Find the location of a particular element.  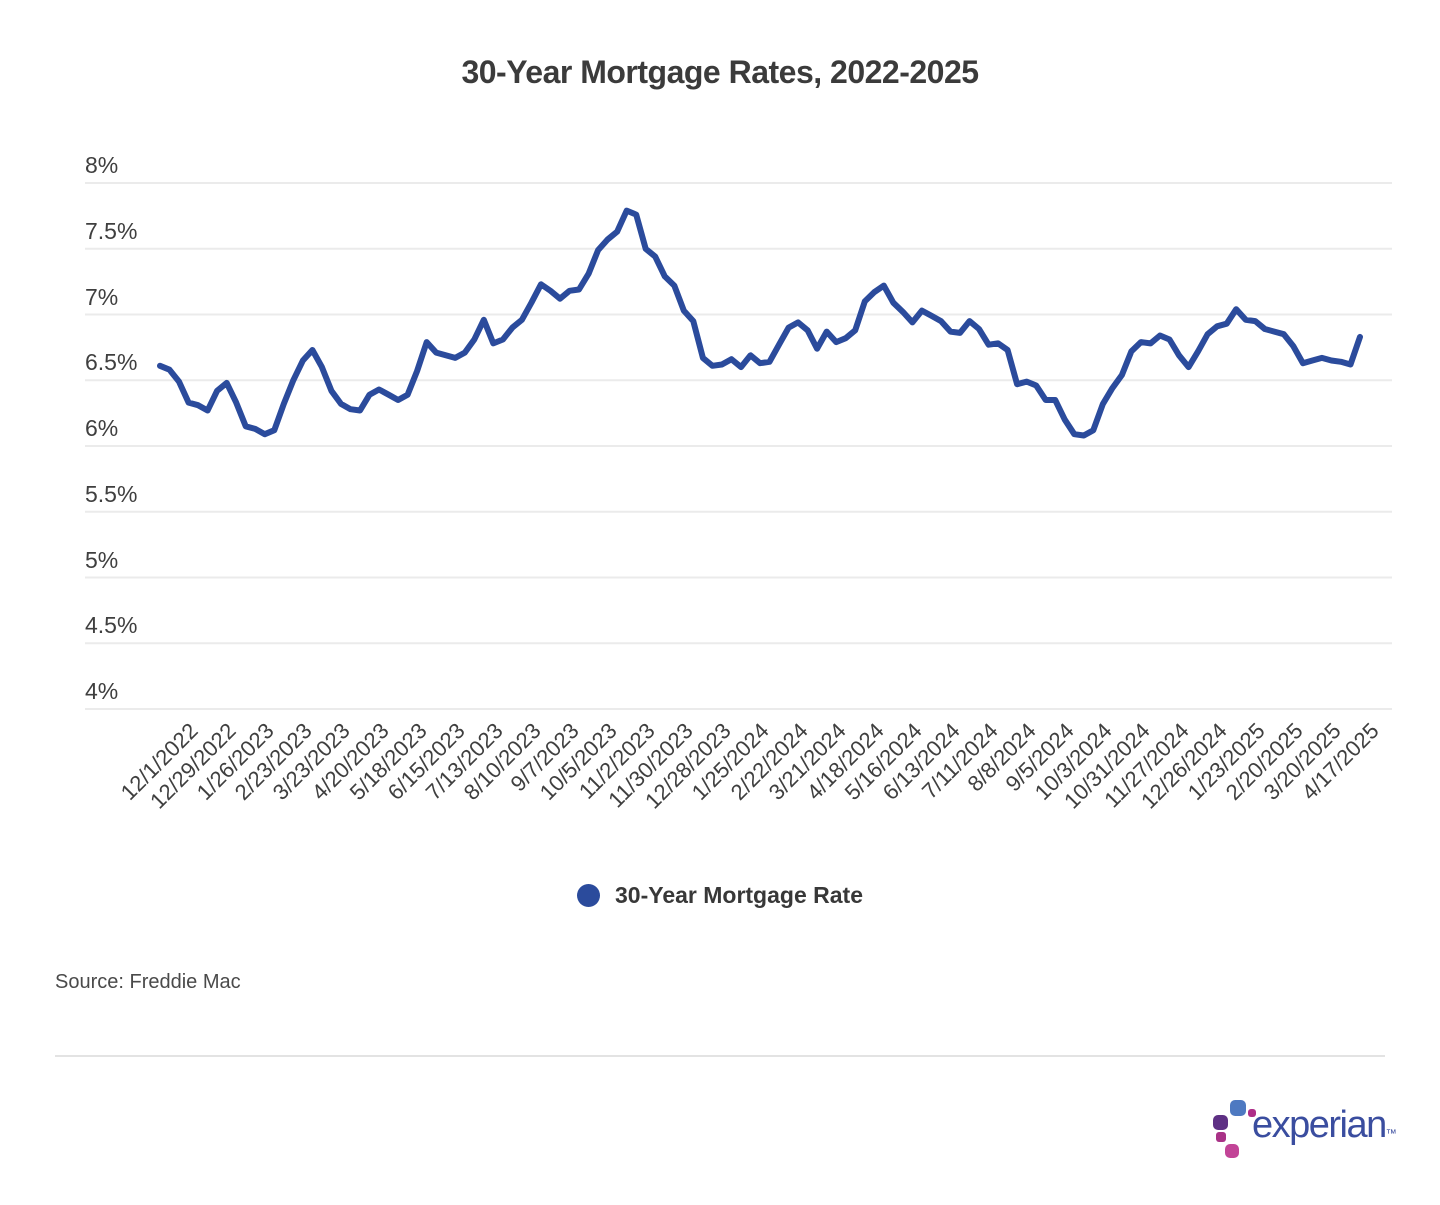

experian-logo: experian™ is located at coordinates (1303, 1128).